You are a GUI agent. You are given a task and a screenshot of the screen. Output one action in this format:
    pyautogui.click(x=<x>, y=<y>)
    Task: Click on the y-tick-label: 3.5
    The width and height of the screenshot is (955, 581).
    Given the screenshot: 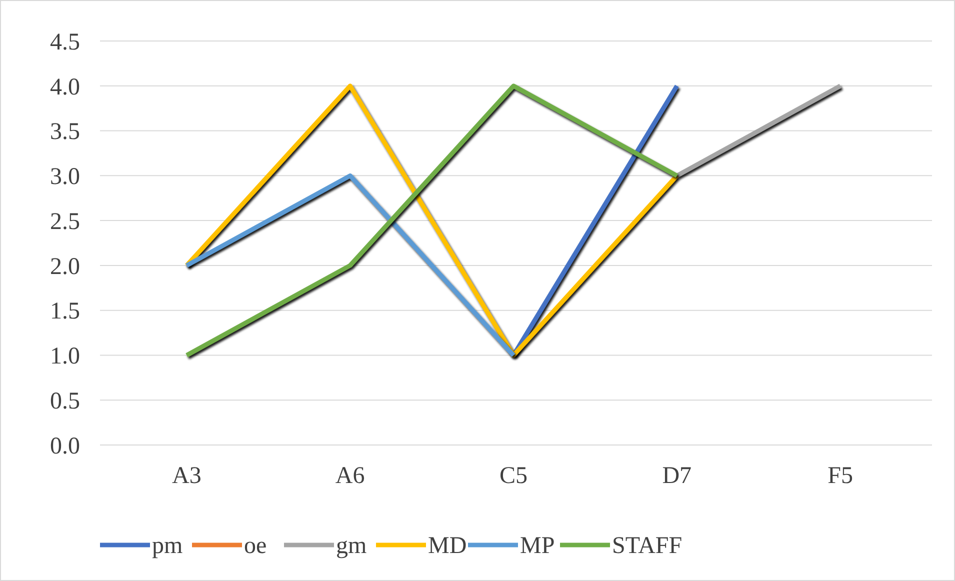 What is the action you would take?
    pyautogui.click(x=65, y=132)
    